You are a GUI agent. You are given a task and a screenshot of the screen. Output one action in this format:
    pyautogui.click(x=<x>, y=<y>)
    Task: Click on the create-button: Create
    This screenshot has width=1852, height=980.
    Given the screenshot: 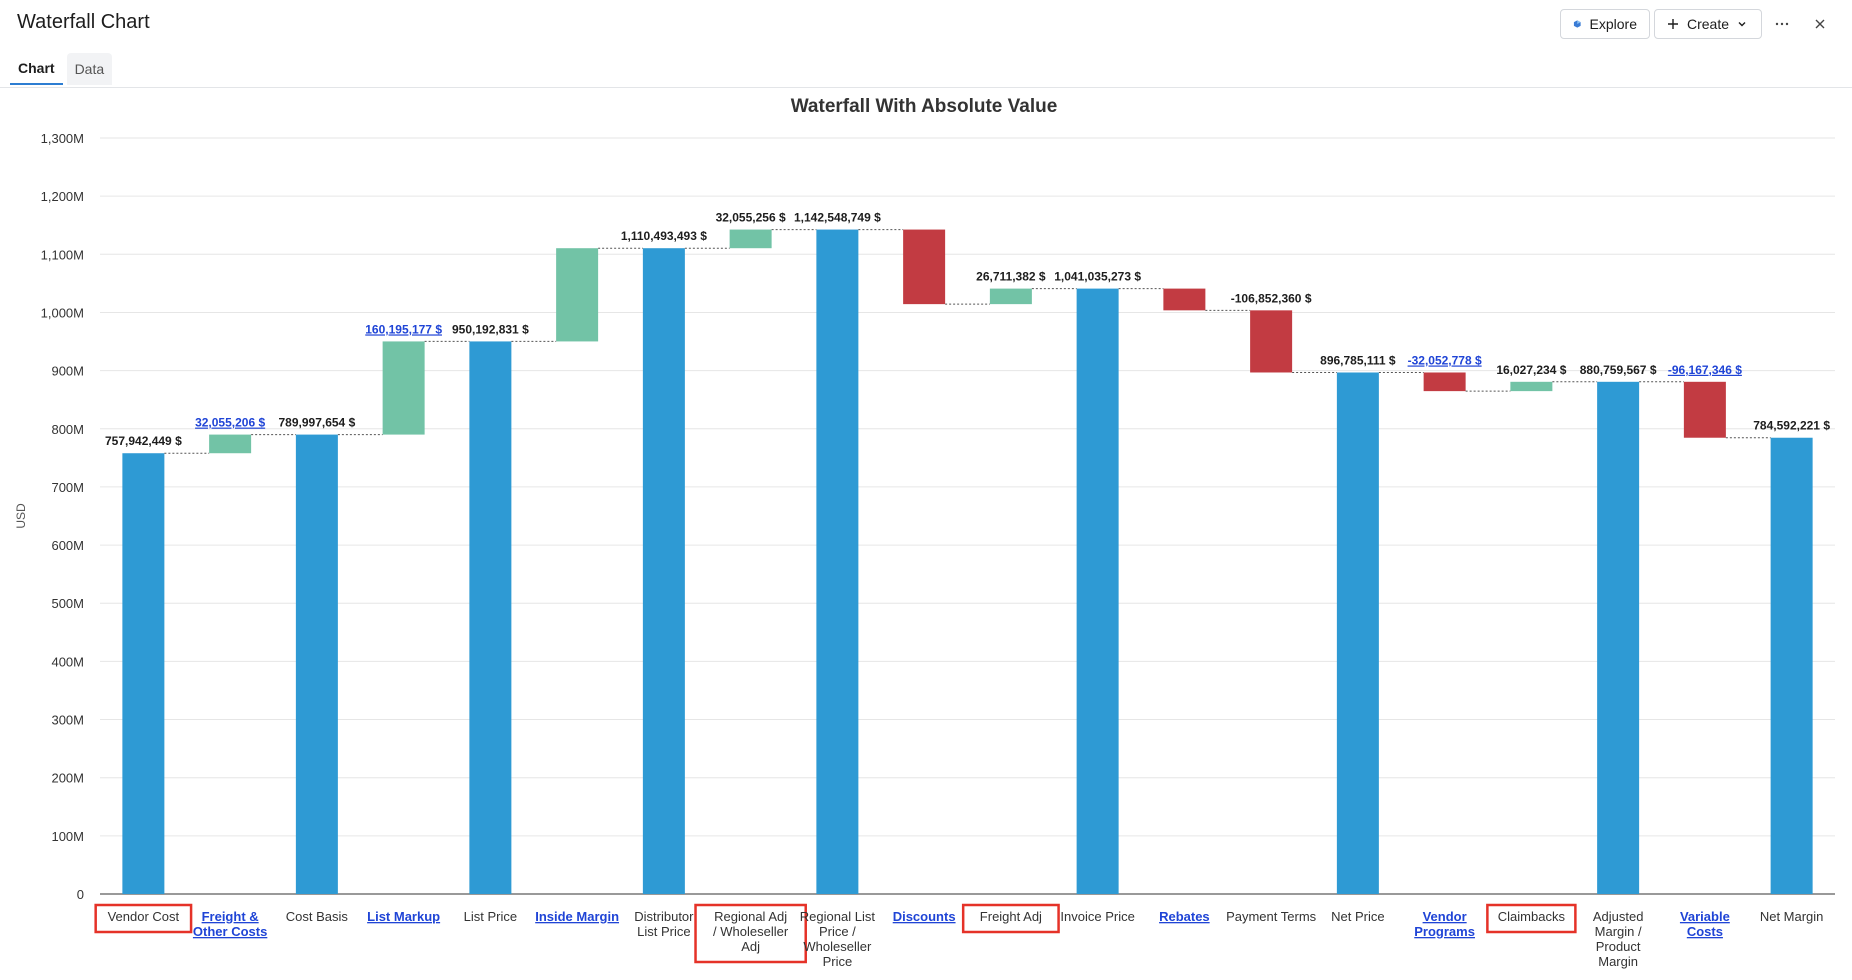 What is the action you would take?
    pyautogui.click(x=1708, y=24)
    